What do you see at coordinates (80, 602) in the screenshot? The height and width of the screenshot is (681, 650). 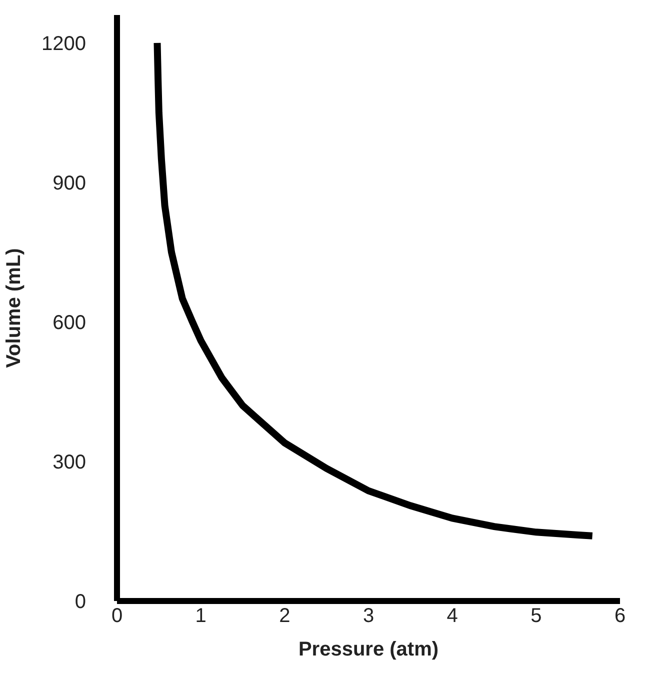 I see `y-tick-label: 0` at bounding box center [80, 602].